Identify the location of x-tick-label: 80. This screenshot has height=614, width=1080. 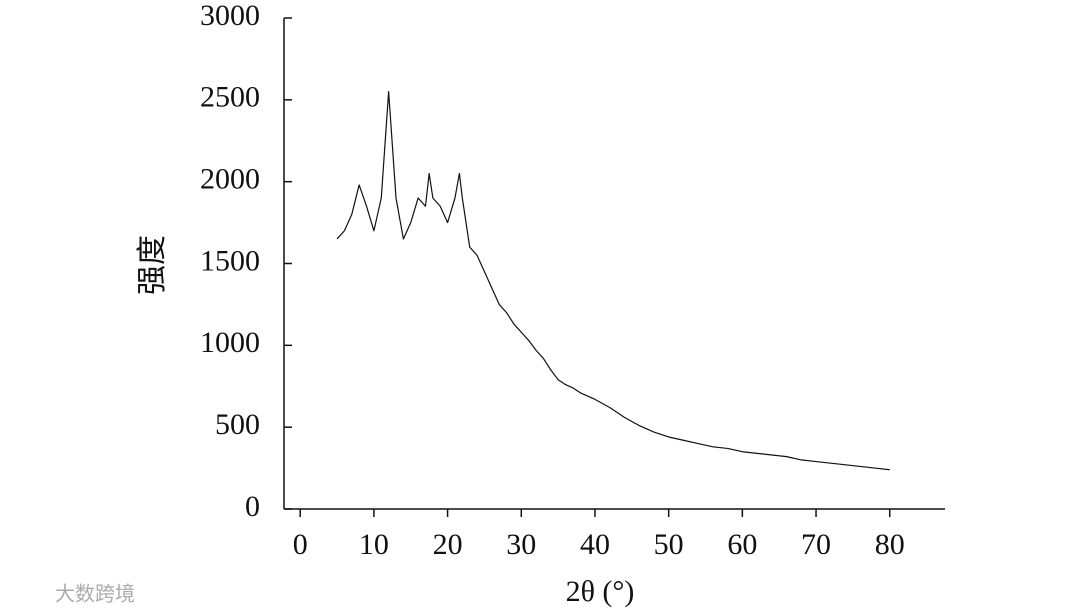
(890, 544).